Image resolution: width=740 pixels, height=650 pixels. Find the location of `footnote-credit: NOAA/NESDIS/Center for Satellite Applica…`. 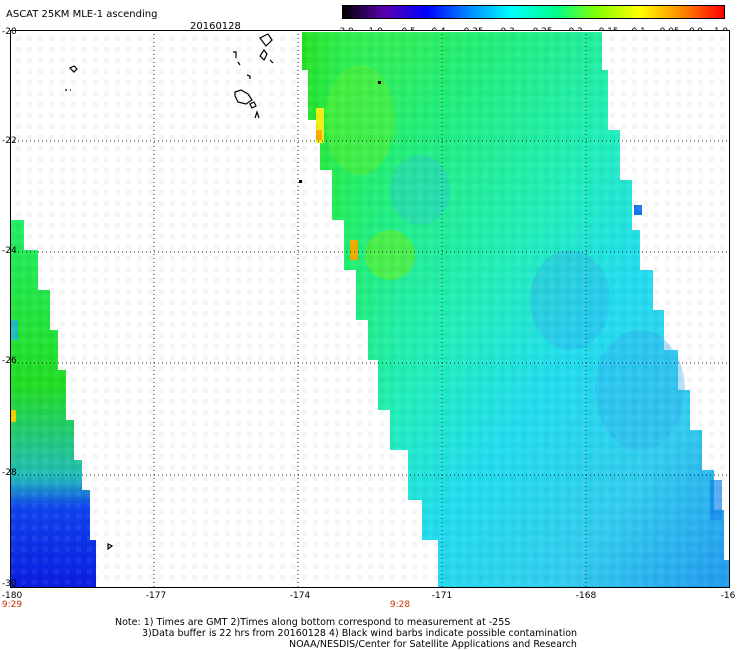

footnote-credit: NOAA/NESDIS/Center for Satellite Applica… is located at coordinates (433, 644).